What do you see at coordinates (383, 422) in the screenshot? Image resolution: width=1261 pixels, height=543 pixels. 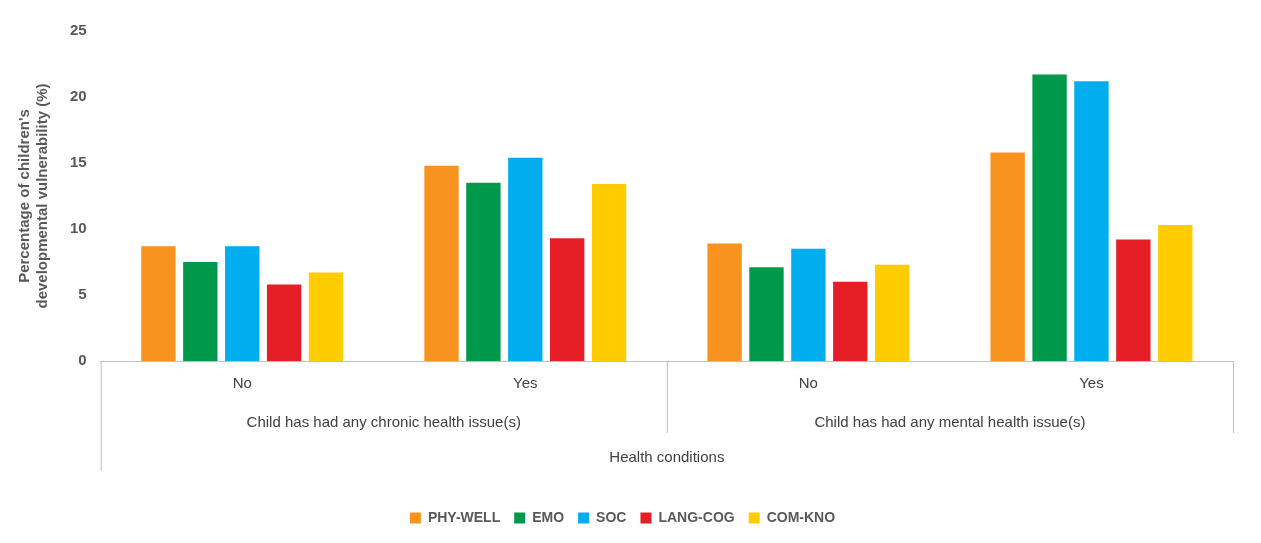 I see `text: Child has had any chronic health issue(s)` at bounding box center [383, 422].